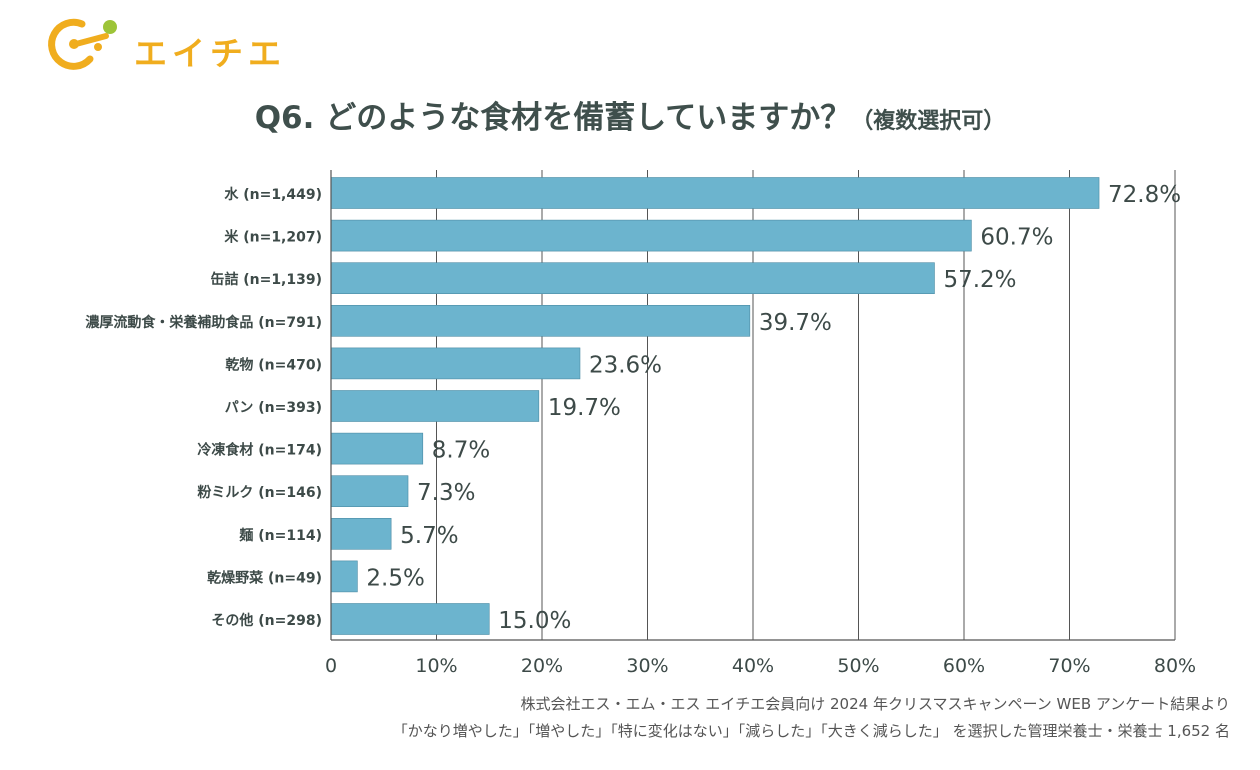  I want to click on value-label: 60.7%, so click(1016, 238).